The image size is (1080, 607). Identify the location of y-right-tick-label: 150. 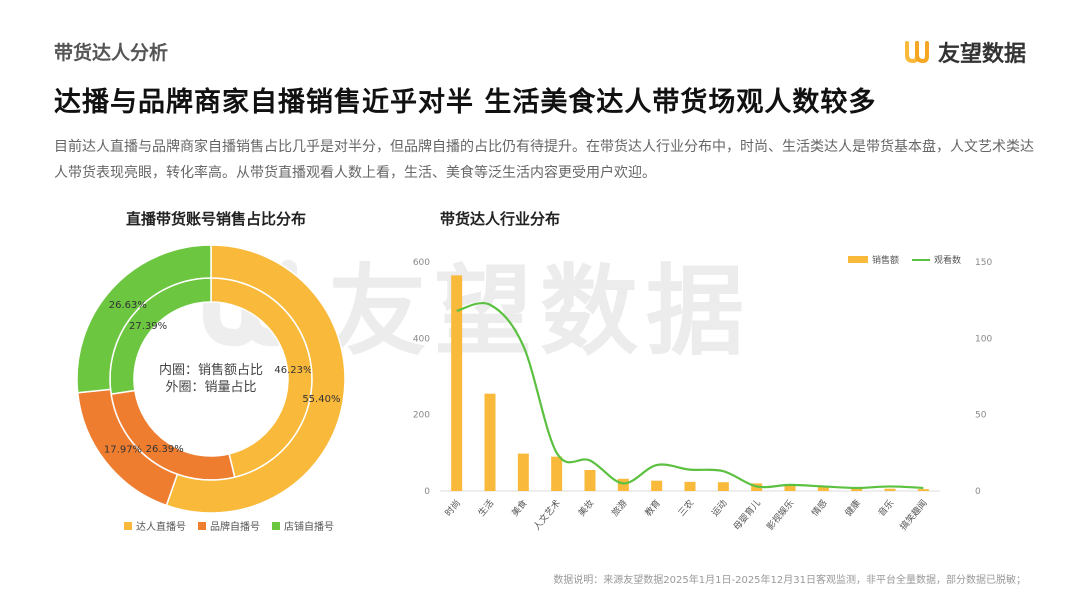
(983, 263).